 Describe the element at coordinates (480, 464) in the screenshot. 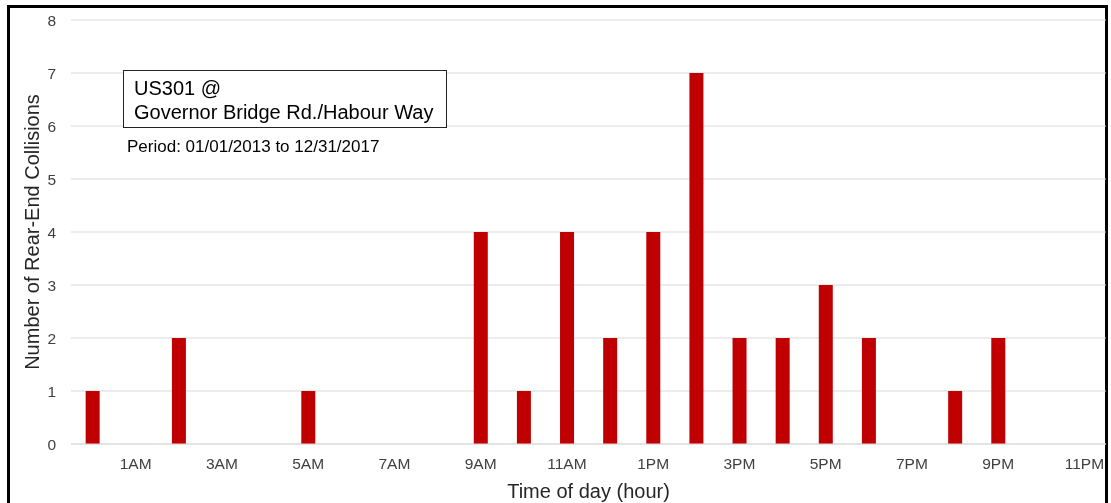

I see `x-tick-label: 9AM` at that location.